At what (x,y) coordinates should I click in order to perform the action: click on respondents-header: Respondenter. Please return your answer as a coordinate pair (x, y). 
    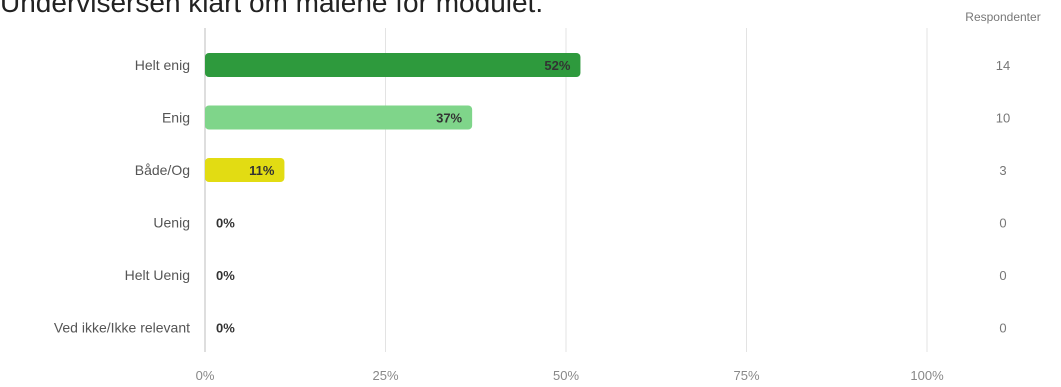
    Looking at the image, I should click on (1002, 17).